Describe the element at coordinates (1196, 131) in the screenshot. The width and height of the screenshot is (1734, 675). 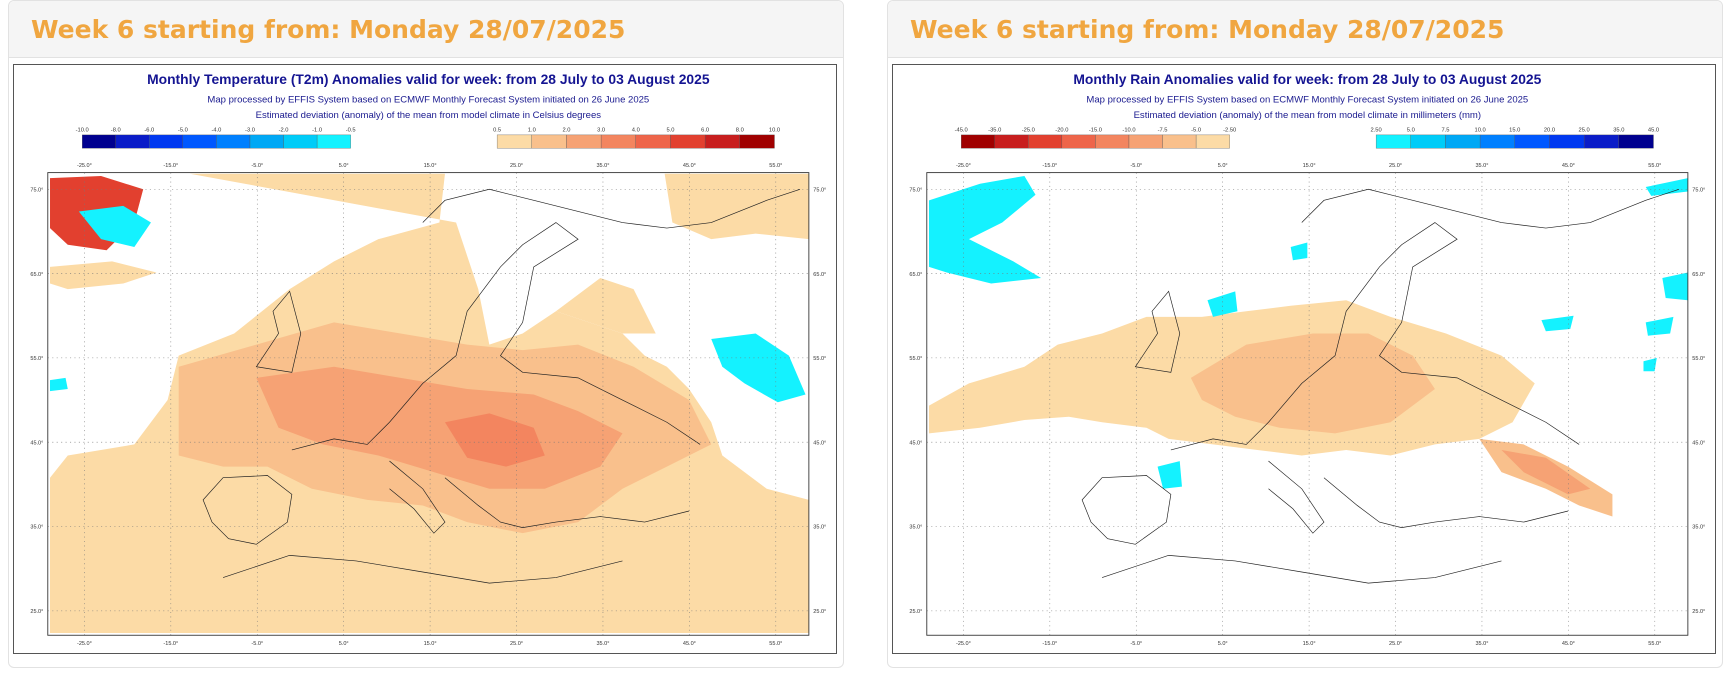
I see `legend-tick-label: -5.0` at that location.